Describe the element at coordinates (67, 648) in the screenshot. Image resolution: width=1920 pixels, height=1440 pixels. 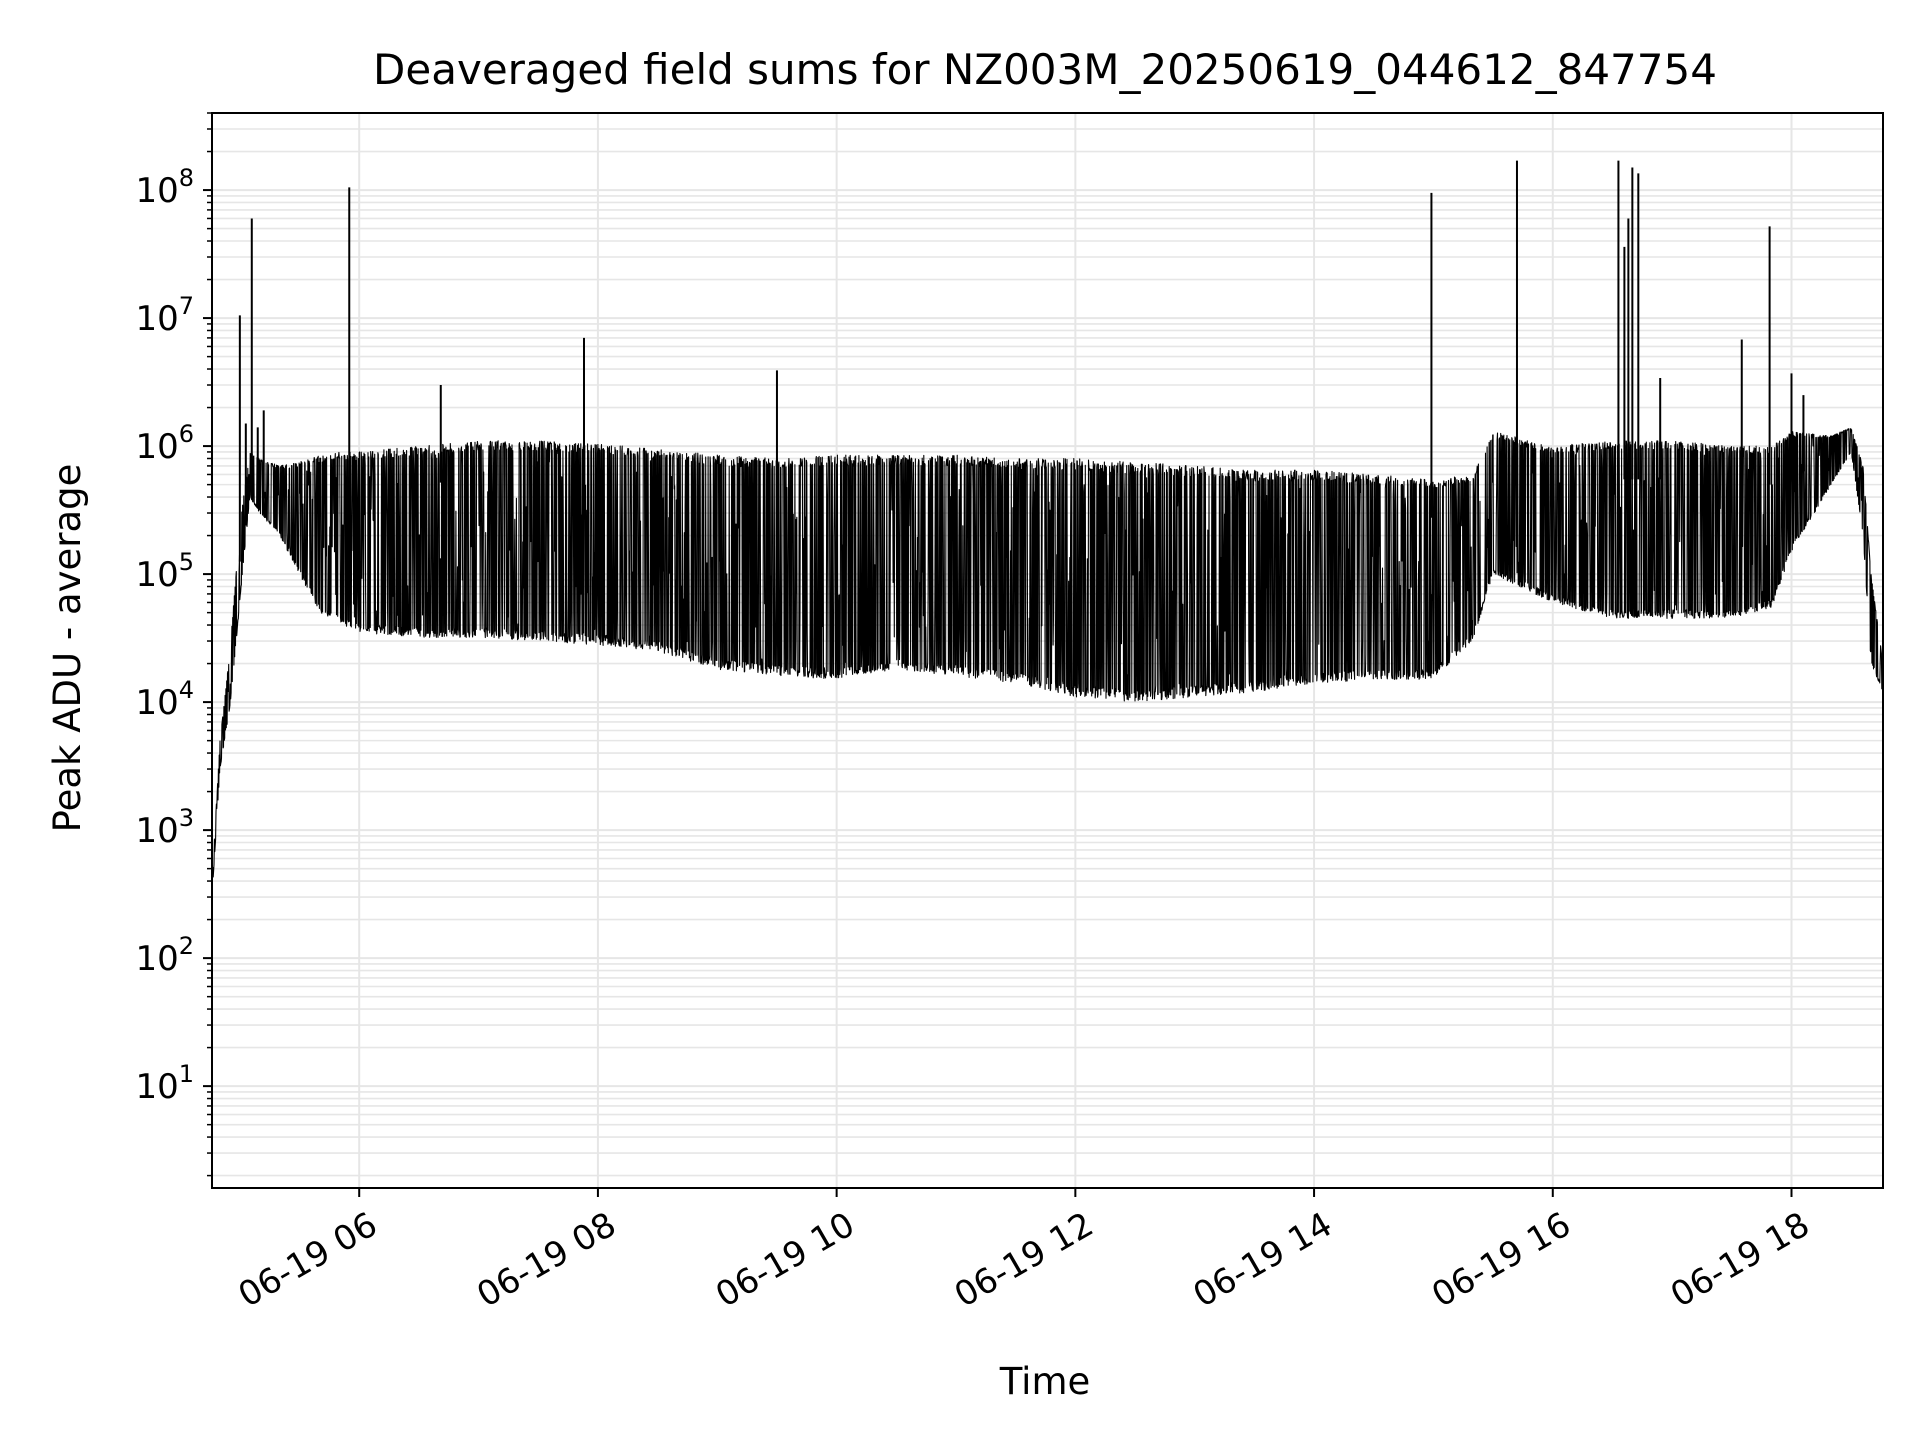
I see `y-axis-label: Peak ADU - average` at that location.